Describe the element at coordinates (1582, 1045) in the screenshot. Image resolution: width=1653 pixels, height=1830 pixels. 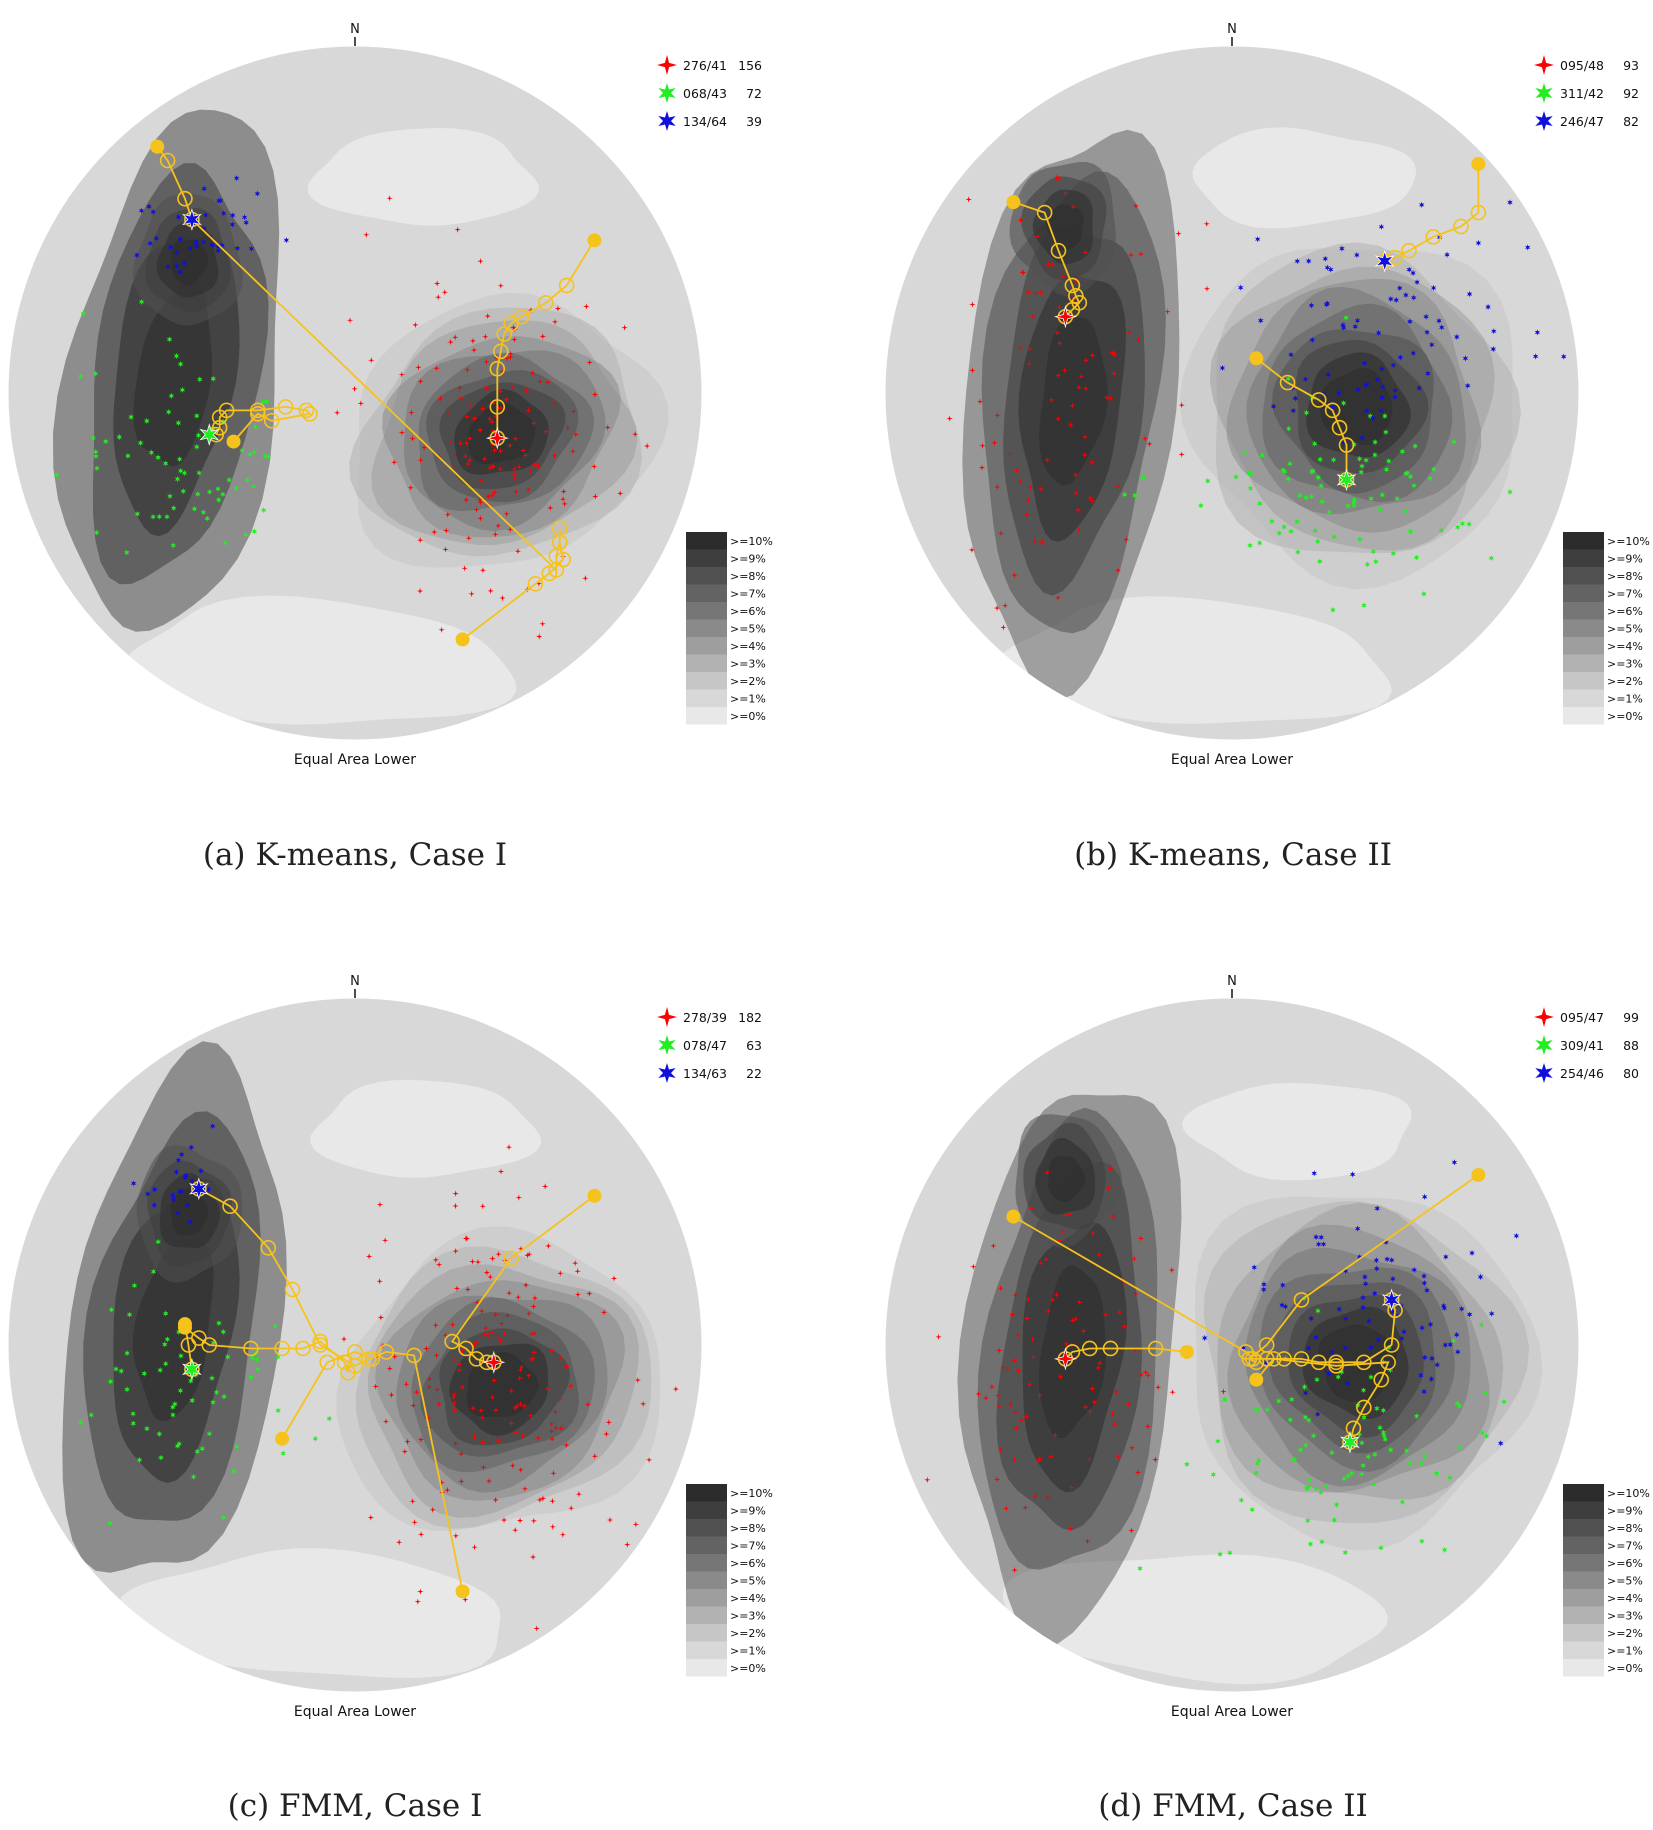
I see `legend-orientation: 309/41` at that location.